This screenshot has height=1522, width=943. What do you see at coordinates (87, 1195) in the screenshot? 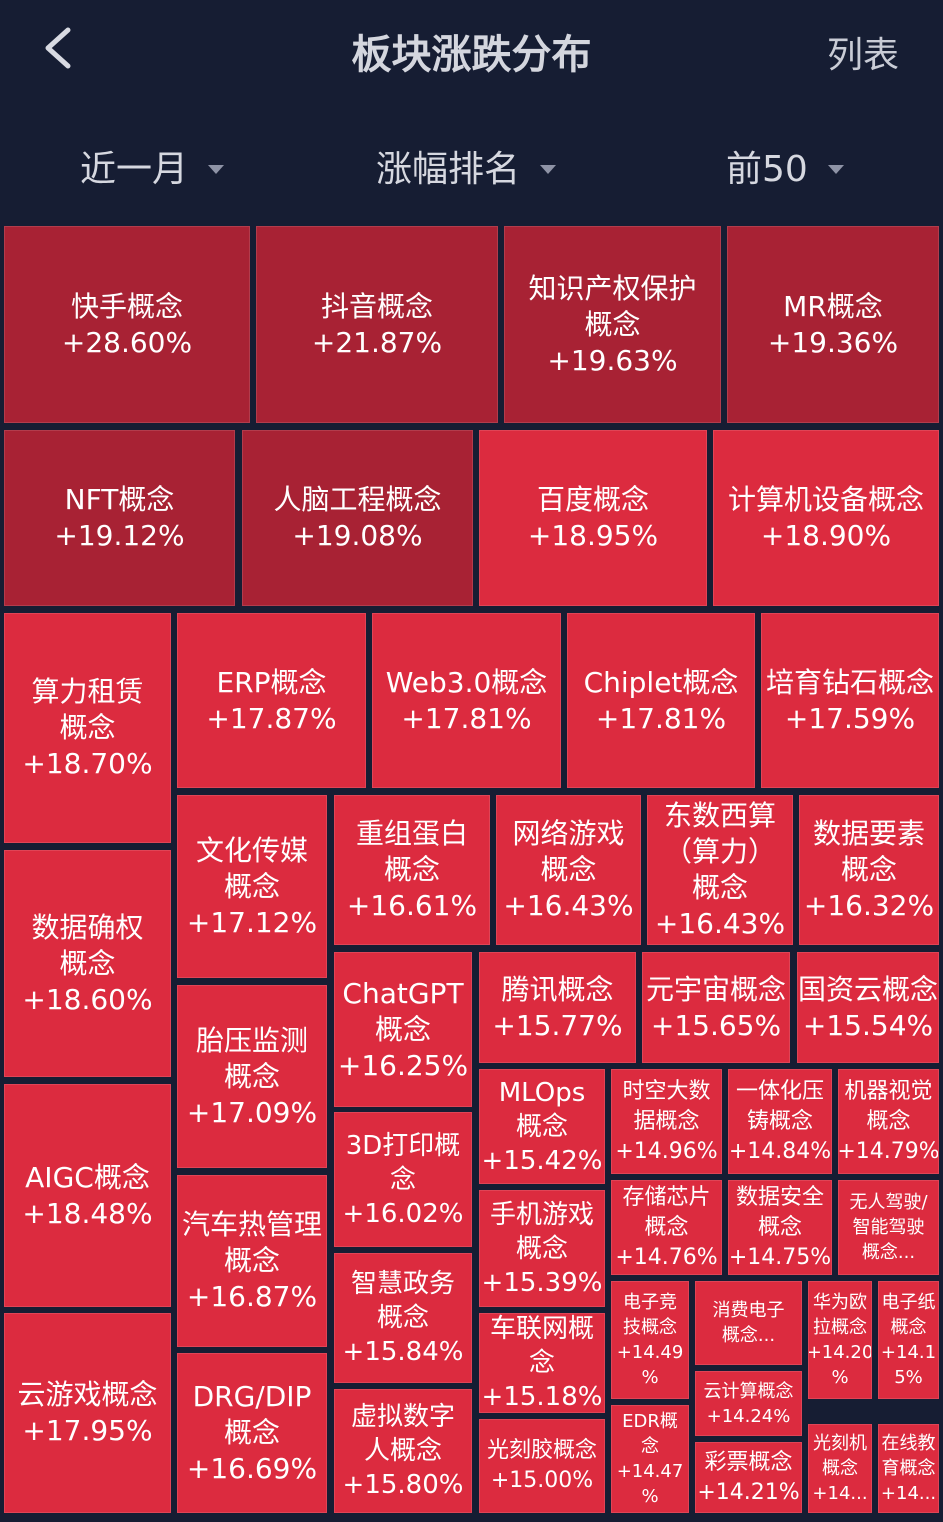
I see `sector-tile: AIGC概念 +18.48%` at bounding box center [87, 1195].